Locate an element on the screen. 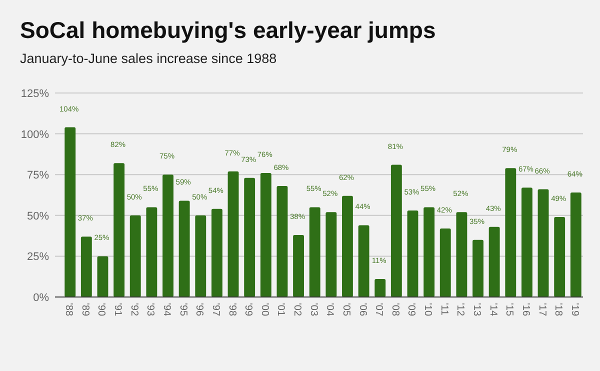 The image size is (600, 371). x-tick-label: '96 is located at coordinates (199, 309).